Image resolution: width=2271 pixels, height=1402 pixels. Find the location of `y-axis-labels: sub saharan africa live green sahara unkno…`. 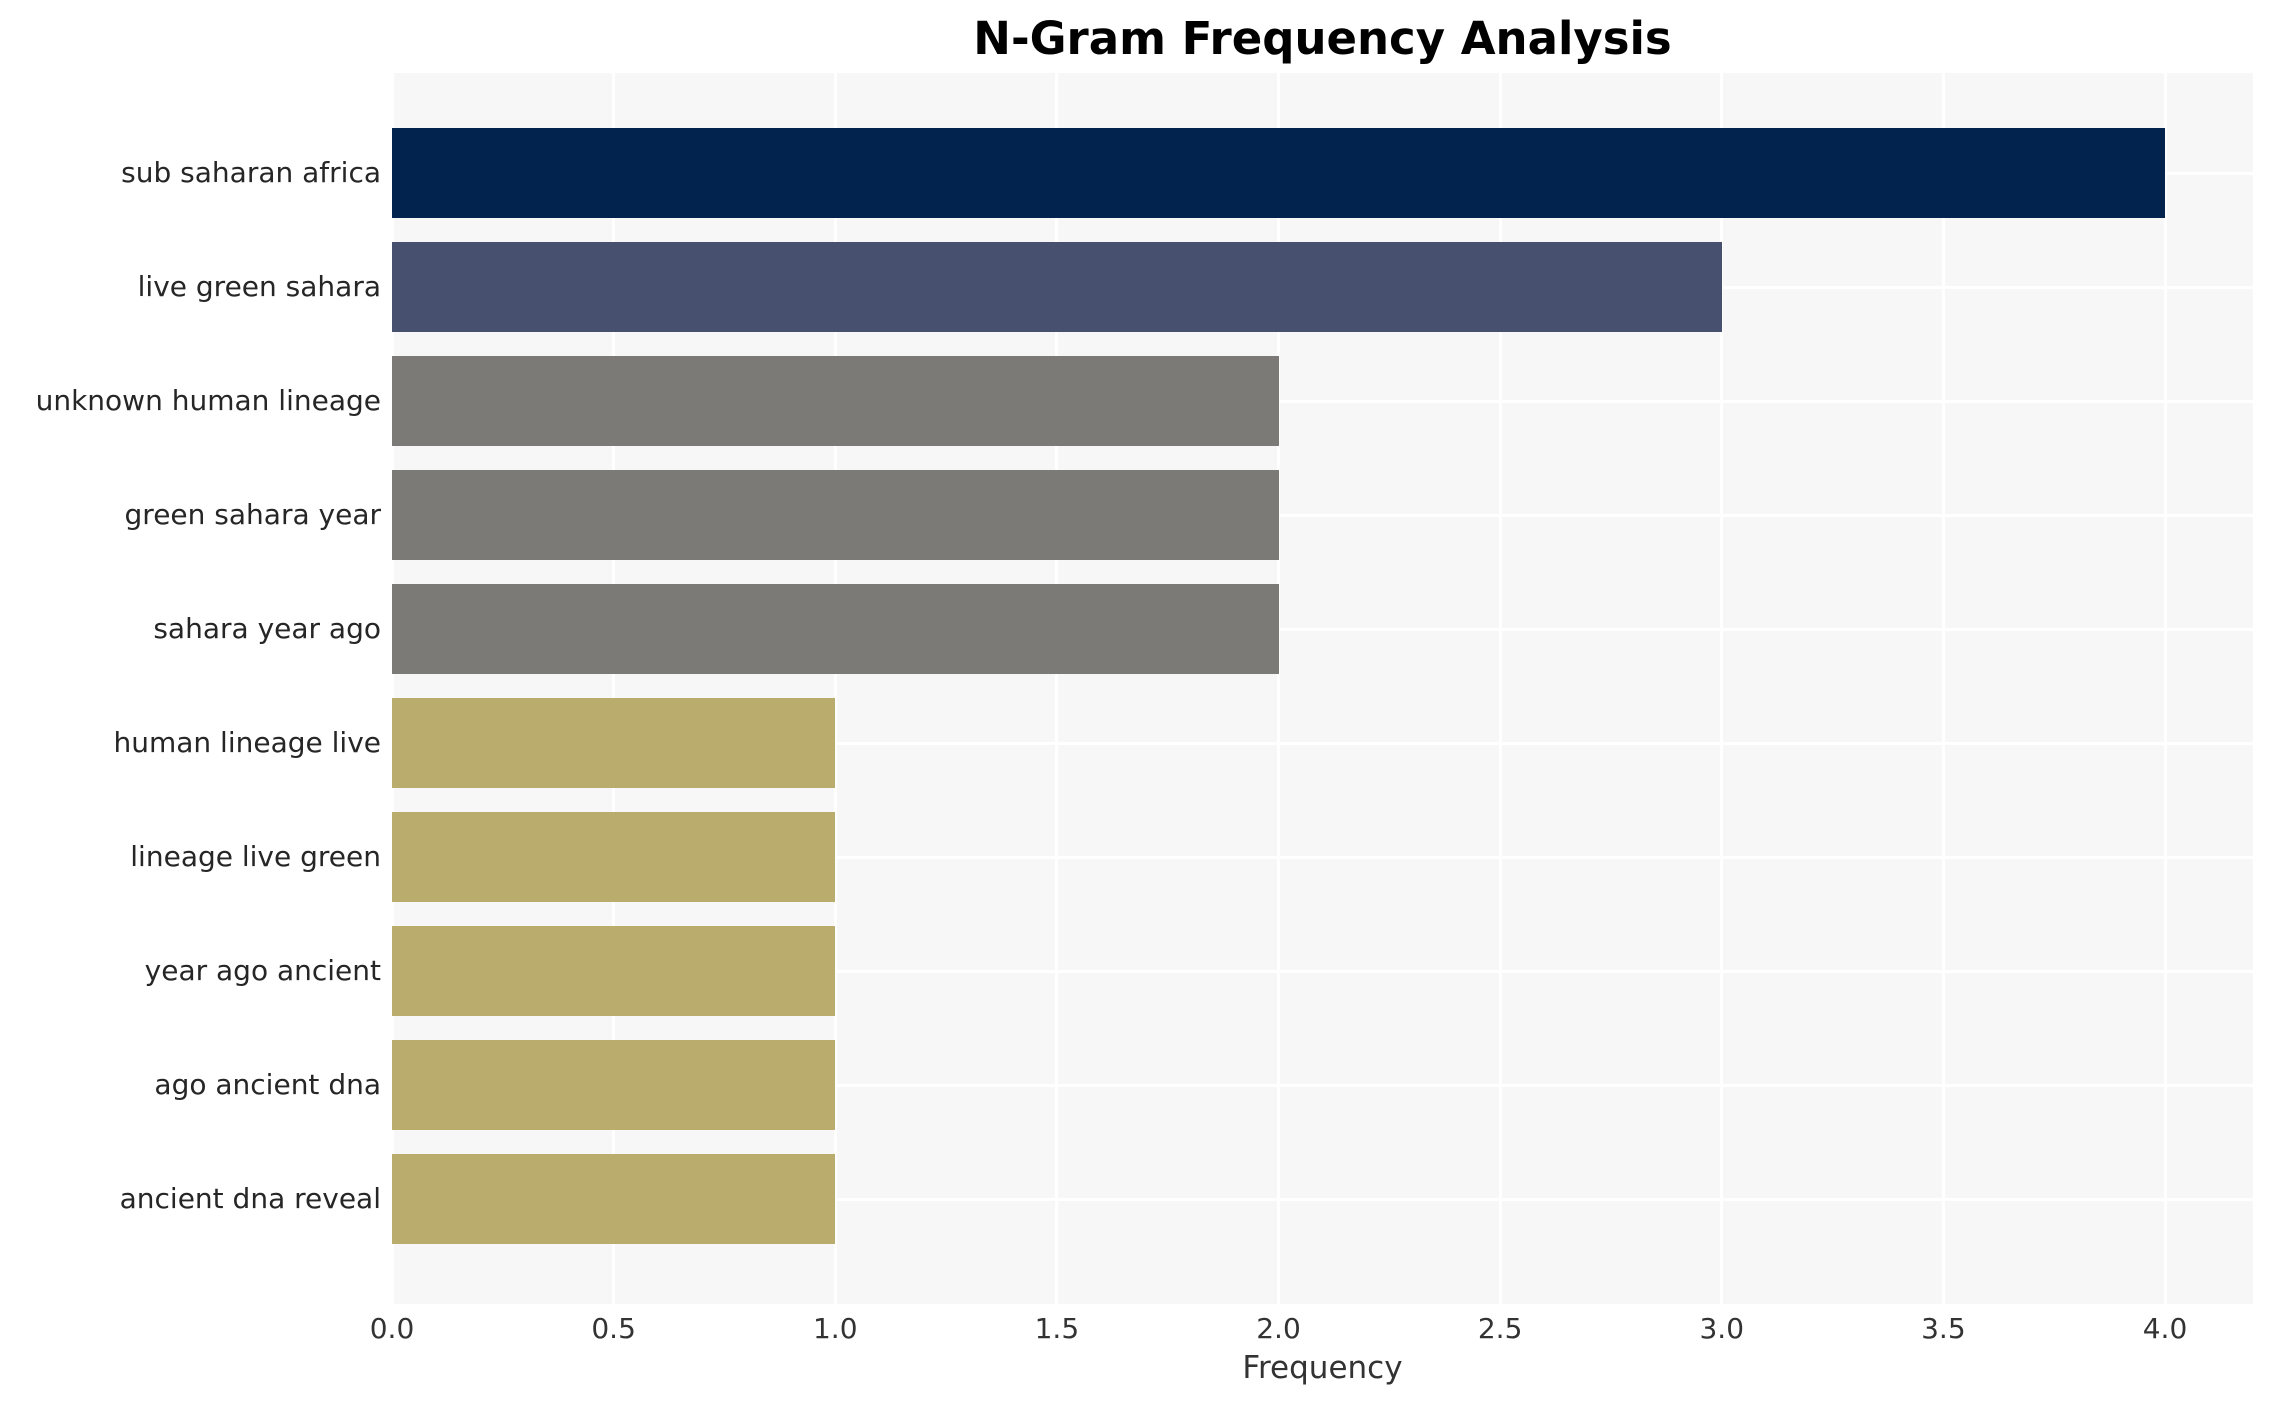

y-axis-labels: sub saharan africa live green sahara unkno… is located at coordinates (190, 688).